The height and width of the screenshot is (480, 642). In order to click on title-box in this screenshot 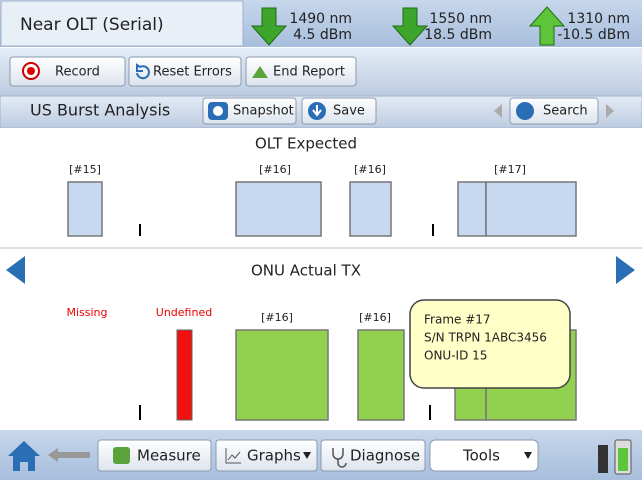, I will do `click(122, 23)`.